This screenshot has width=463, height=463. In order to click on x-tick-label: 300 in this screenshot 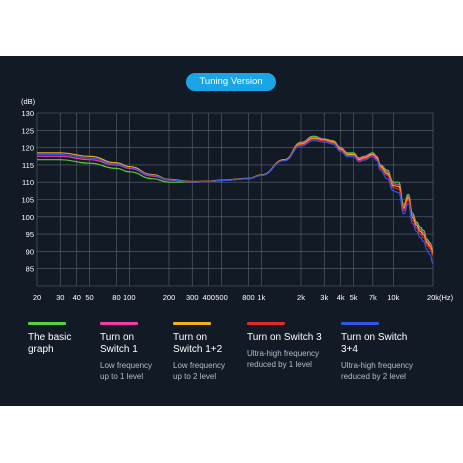, I will do `click(192, 297)`.